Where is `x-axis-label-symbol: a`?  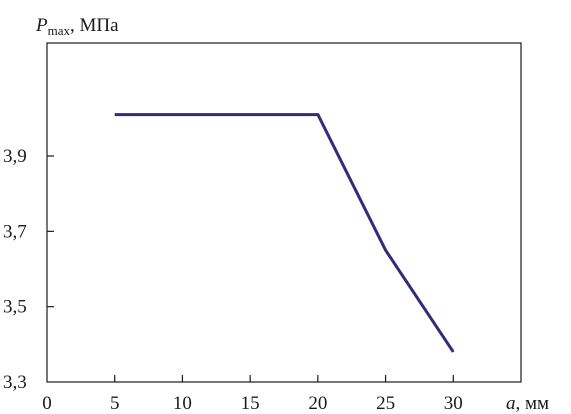 x-axis-label-symbol: a is located at coordinates (511, 403).